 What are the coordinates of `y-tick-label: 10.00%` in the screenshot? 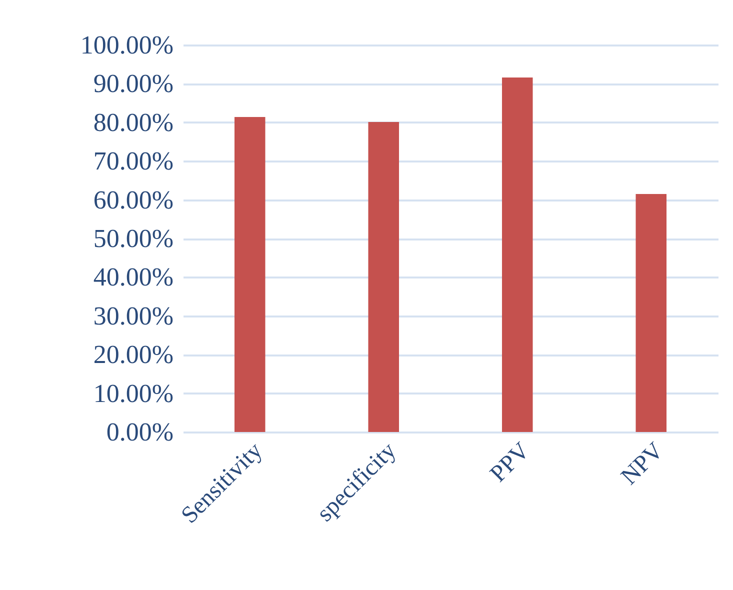 It's located at (133, 393).